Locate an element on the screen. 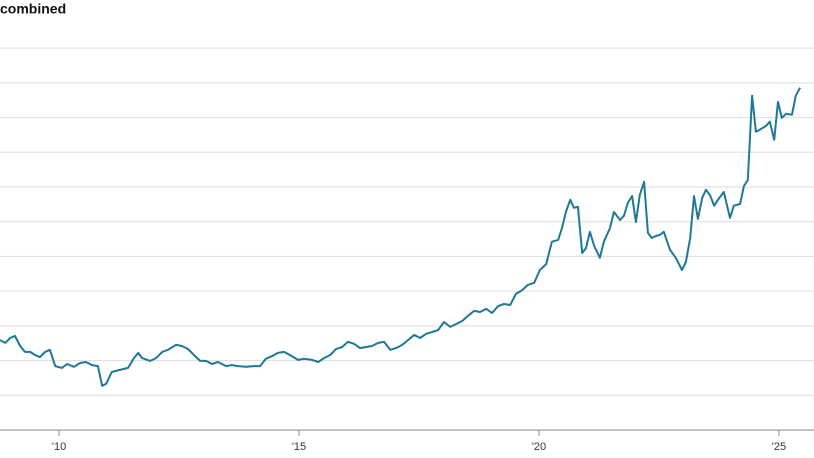 This screenshot has width=814, height=458. x-tick-label: '20 is located at coordinates (539, 447).